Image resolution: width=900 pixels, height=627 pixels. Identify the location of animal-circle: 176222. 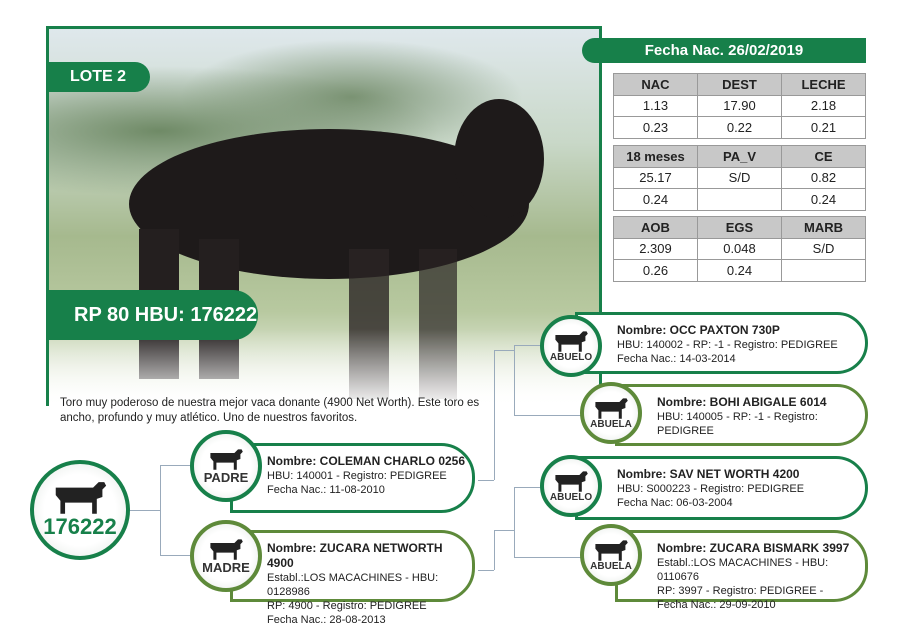
(80, 510).